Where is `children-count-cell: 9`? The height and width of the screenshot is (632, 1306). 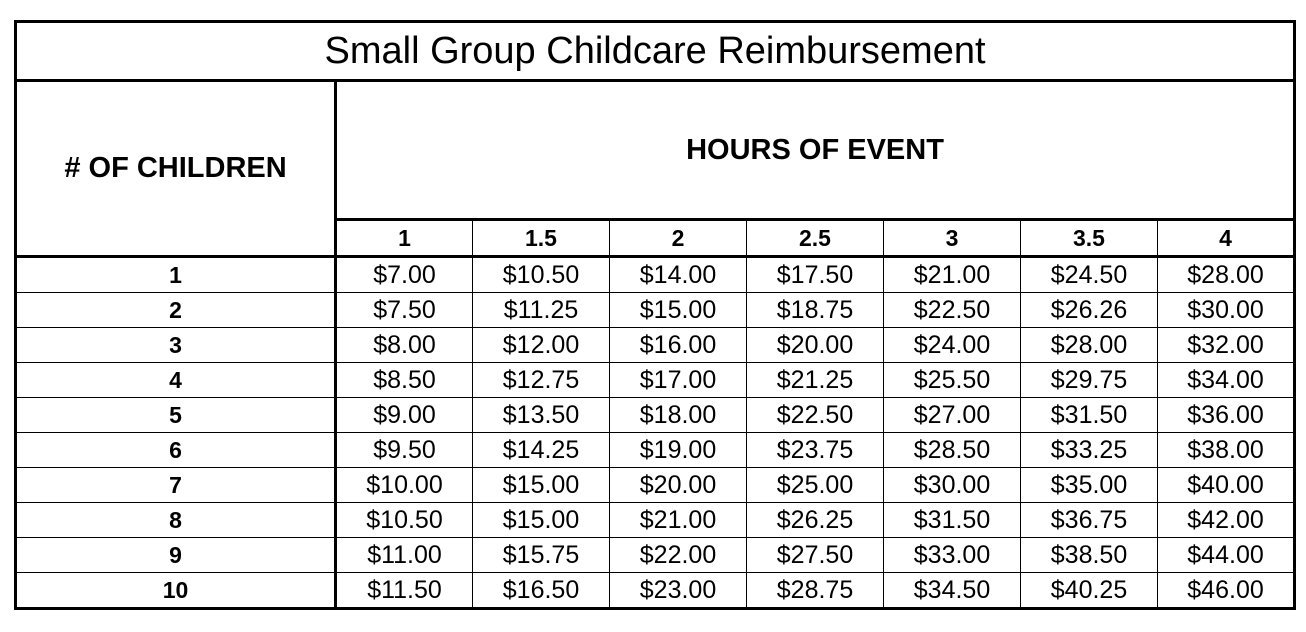
children-count-cell: 9 is located at coordinates (175, 555).